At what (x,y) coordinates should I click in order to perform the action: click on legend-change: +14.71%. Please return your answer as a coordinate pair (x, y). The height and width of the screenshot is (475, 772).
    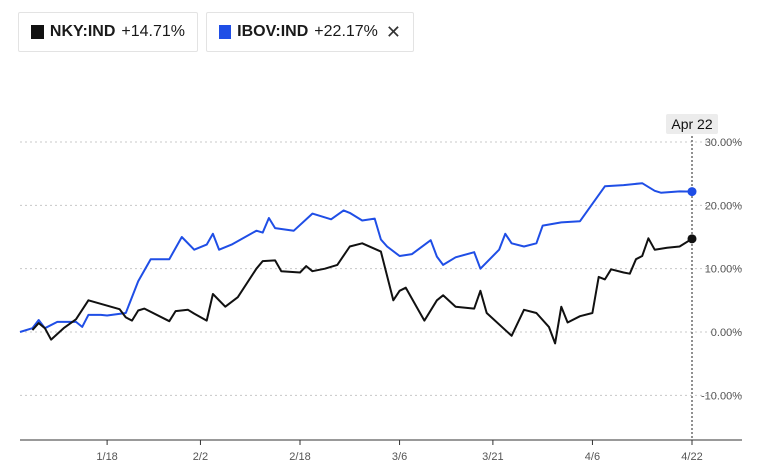
    Looking at the image, I should click on (153, 31).